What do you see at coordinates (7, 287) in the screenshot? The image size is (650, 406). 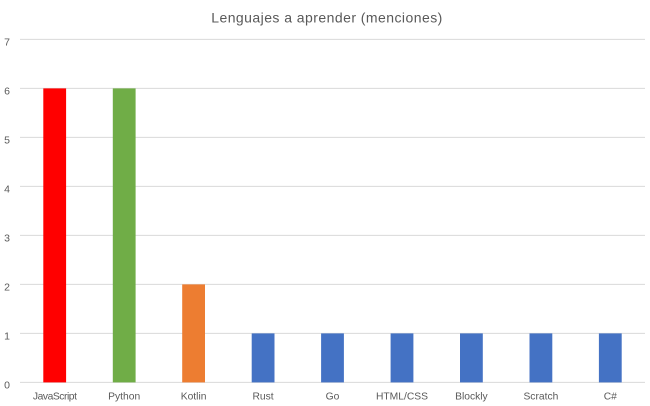 I see `svg-text: 2` at bounding box center [7, 287].